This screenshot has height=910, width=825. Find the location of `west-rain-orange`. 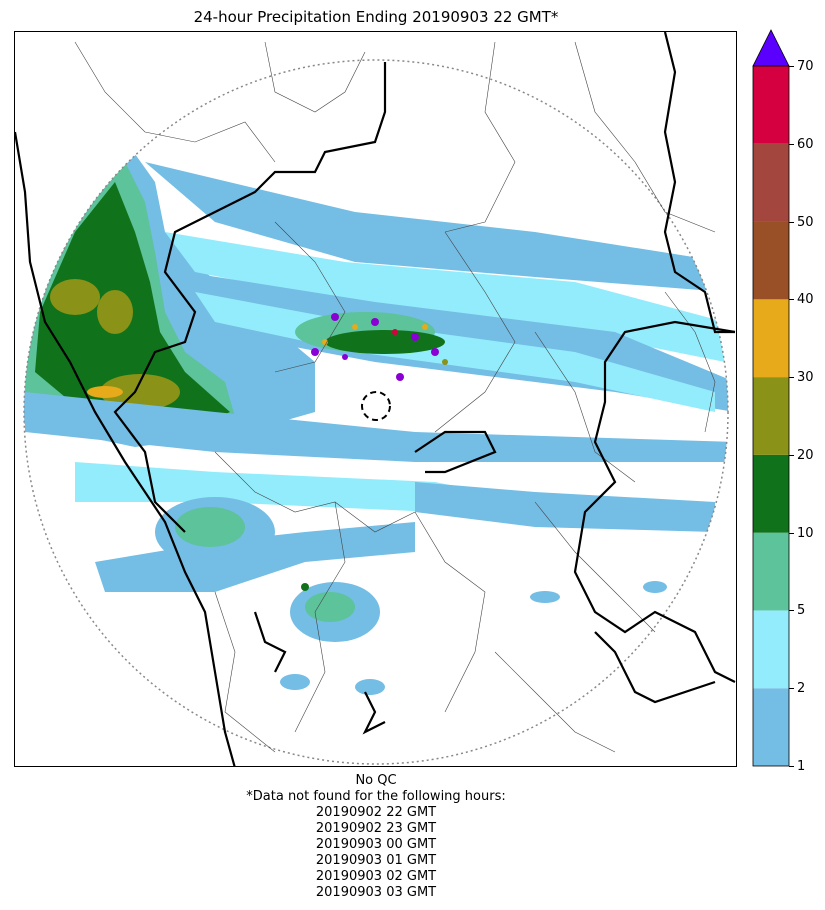

west-rain-orange is located at coordinates (105, 392).